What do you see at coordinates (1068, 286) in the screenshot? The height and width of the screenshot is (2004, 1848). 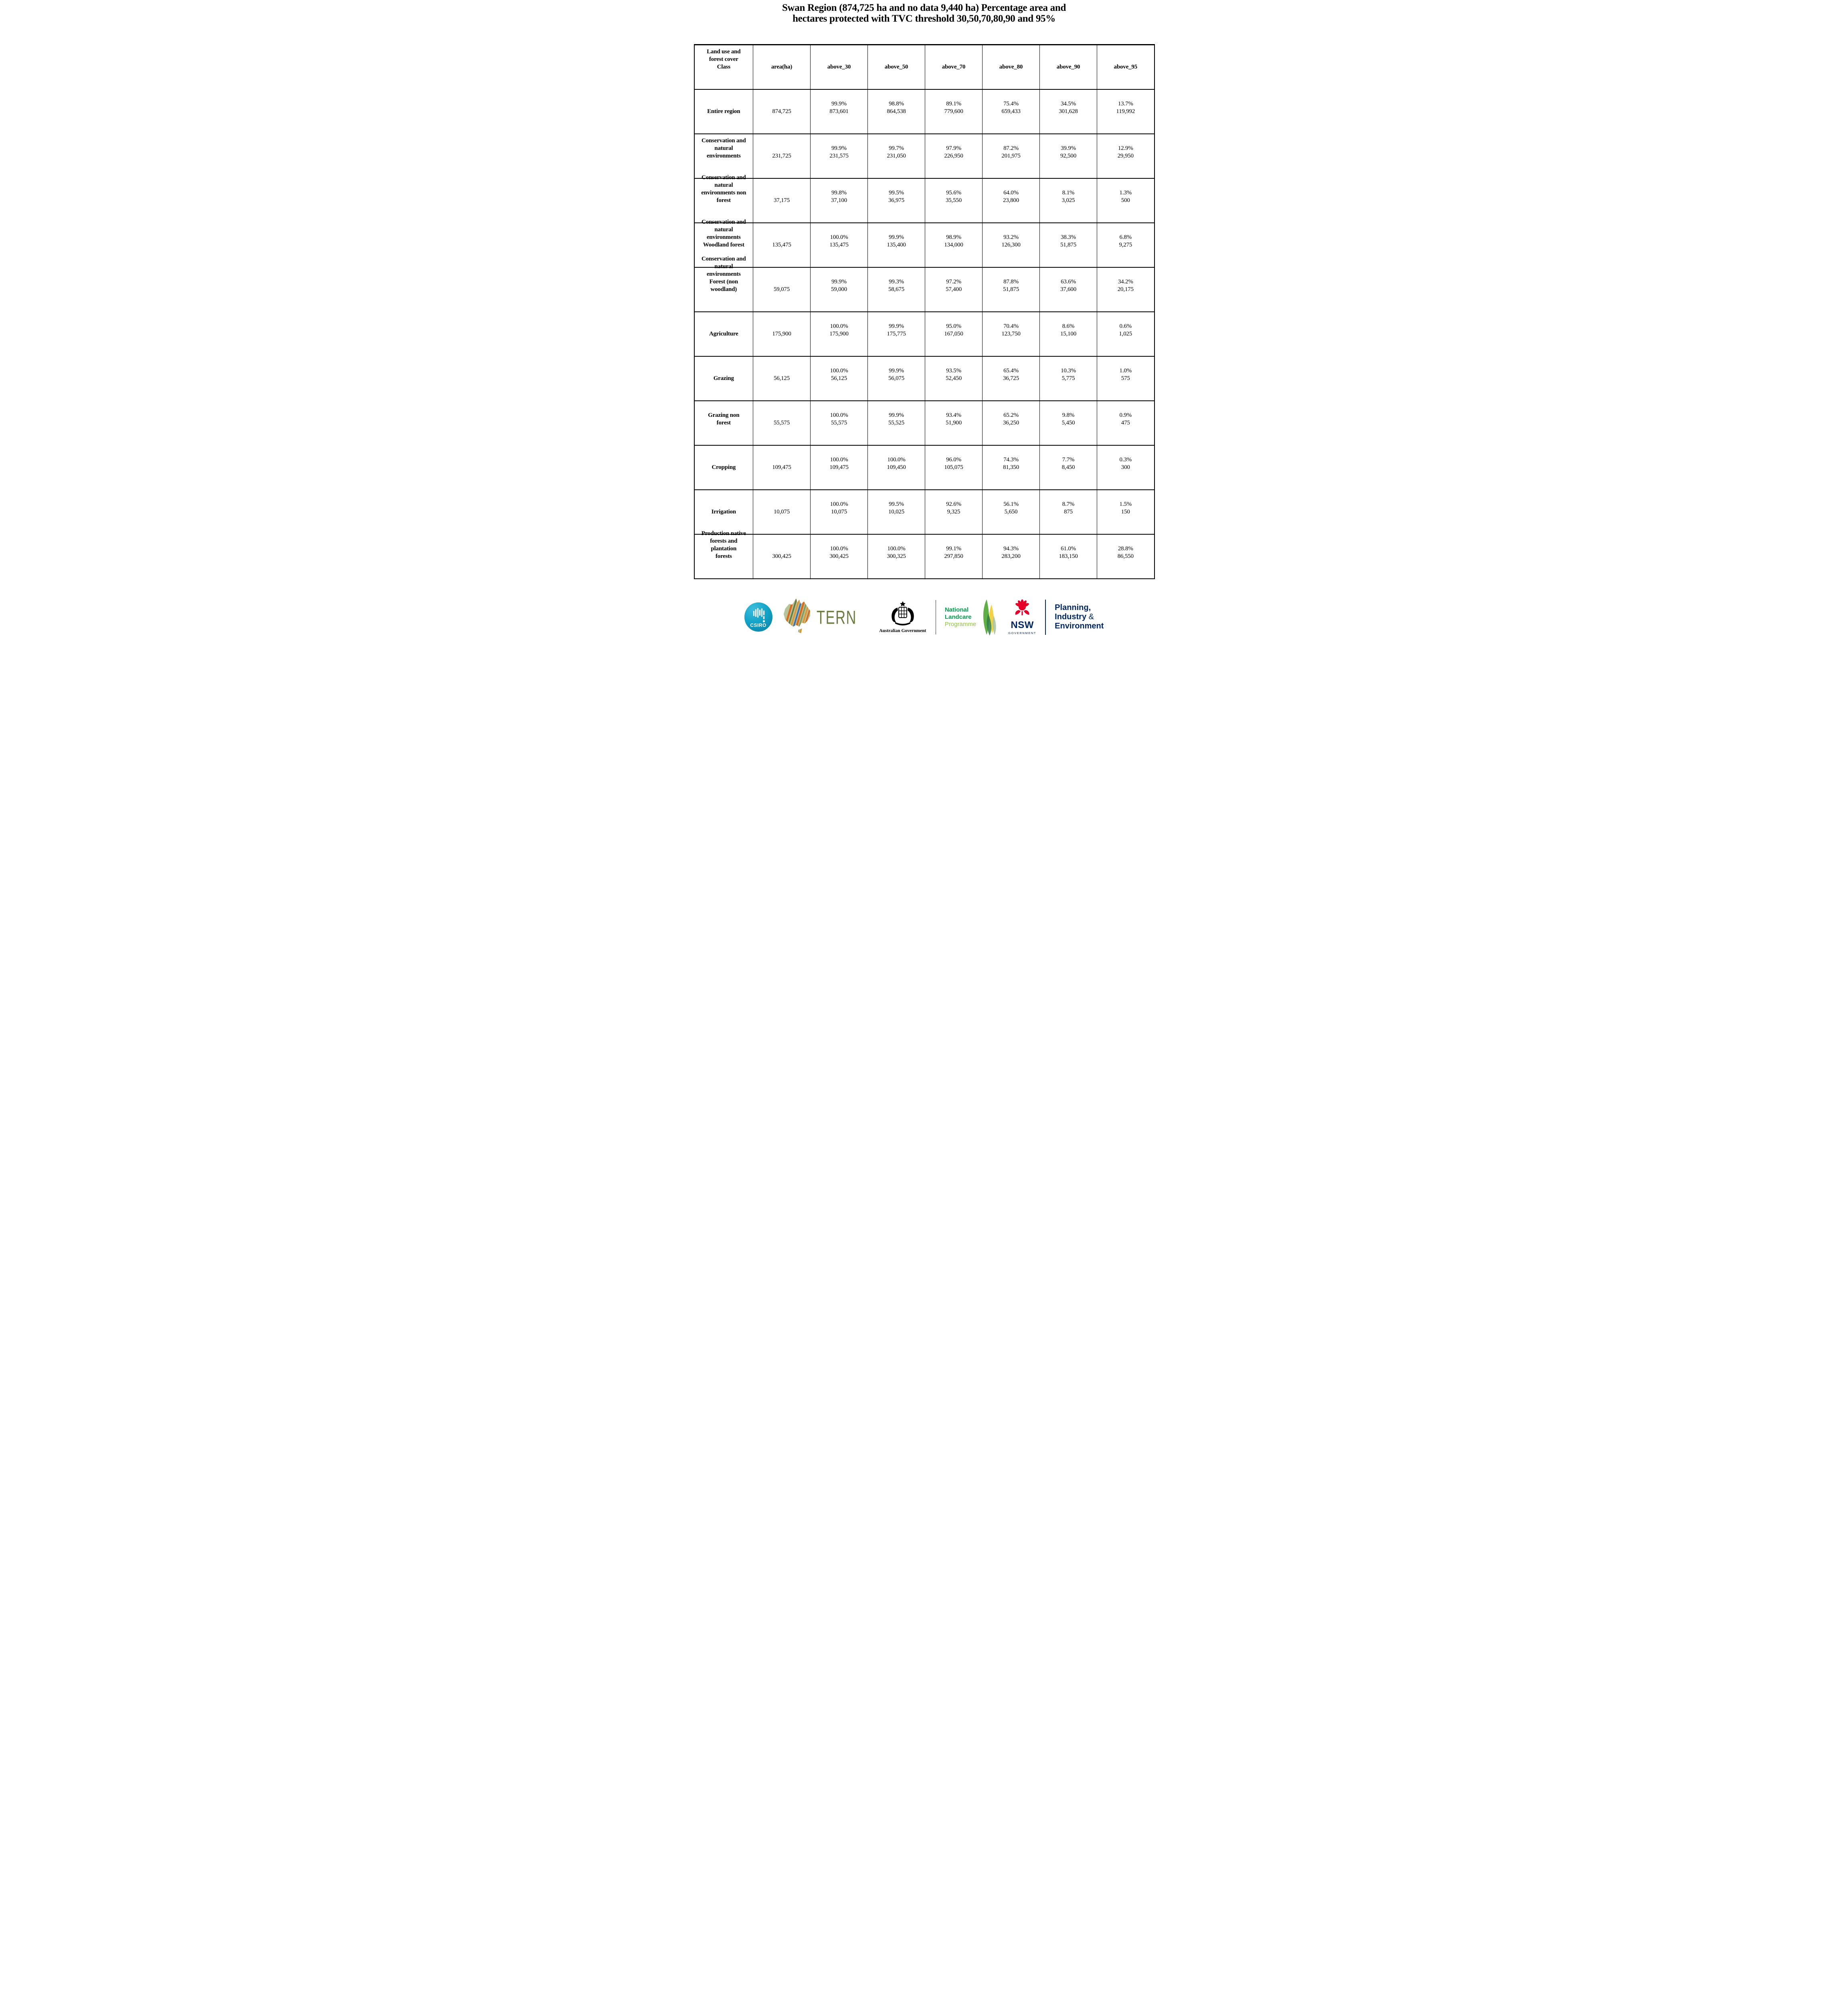 I see `cell-text: 63.6% 37,600` at bounding box center [1068, 286].